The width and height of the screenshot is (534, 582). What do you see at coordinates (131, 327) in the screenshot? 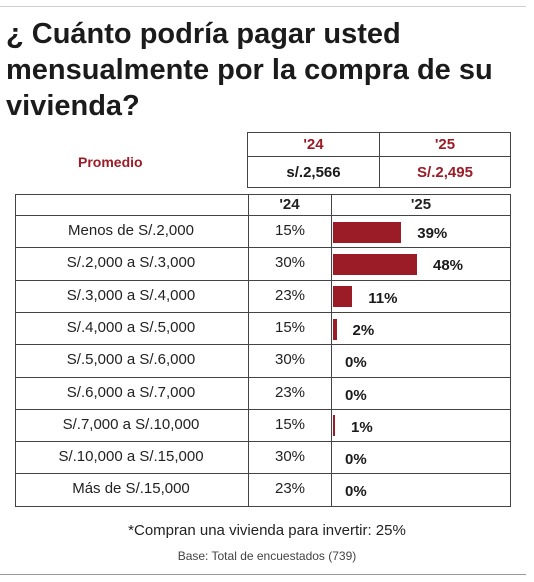
I see `row-label: S/.4,000 a S/.5,000` at bounding box center [131, 327].